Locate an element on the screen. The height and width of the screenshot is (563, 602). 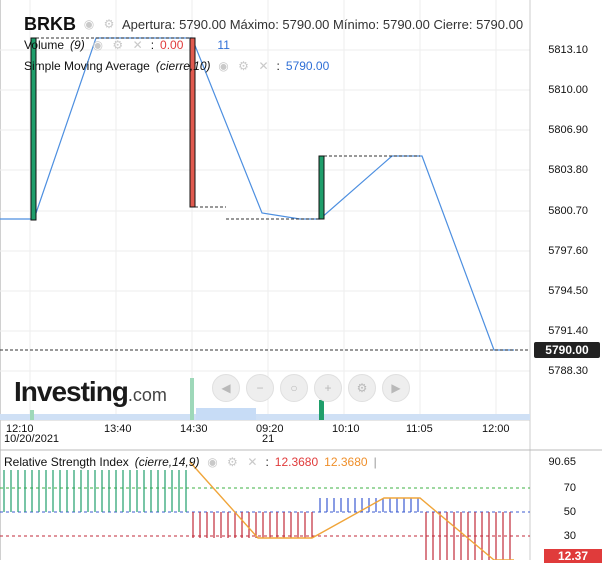
price-tick: 5788.30 is located at coordinates (568, 371).